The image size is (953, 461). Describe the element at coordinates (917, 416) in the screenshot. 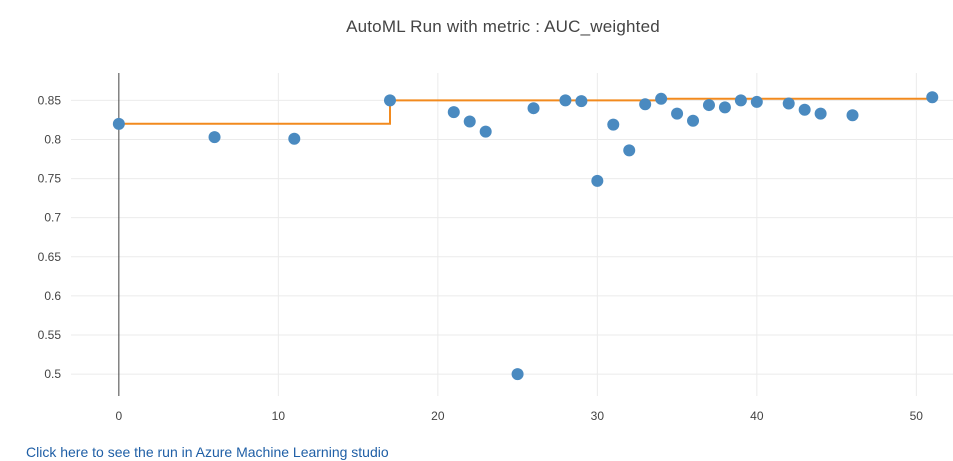

I see `x-tick-label: 50` at that location.